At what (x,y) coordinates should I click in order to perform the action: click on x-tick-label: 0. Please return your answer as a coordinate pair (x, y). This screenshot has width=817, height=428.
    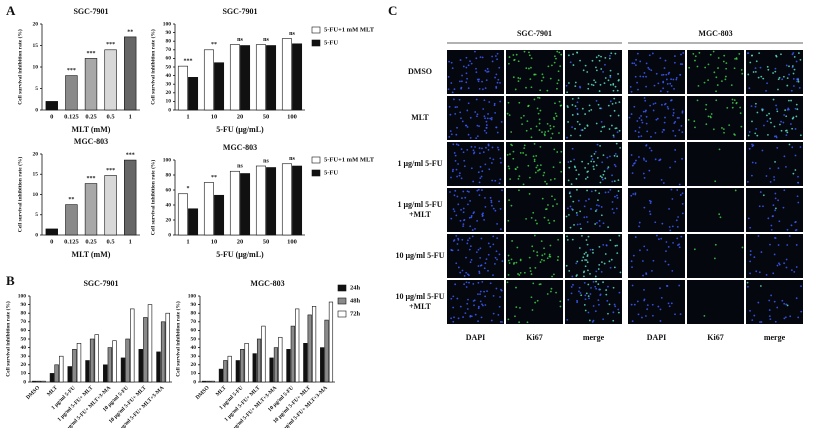
    Looking at the image, I should click on (51, 116).